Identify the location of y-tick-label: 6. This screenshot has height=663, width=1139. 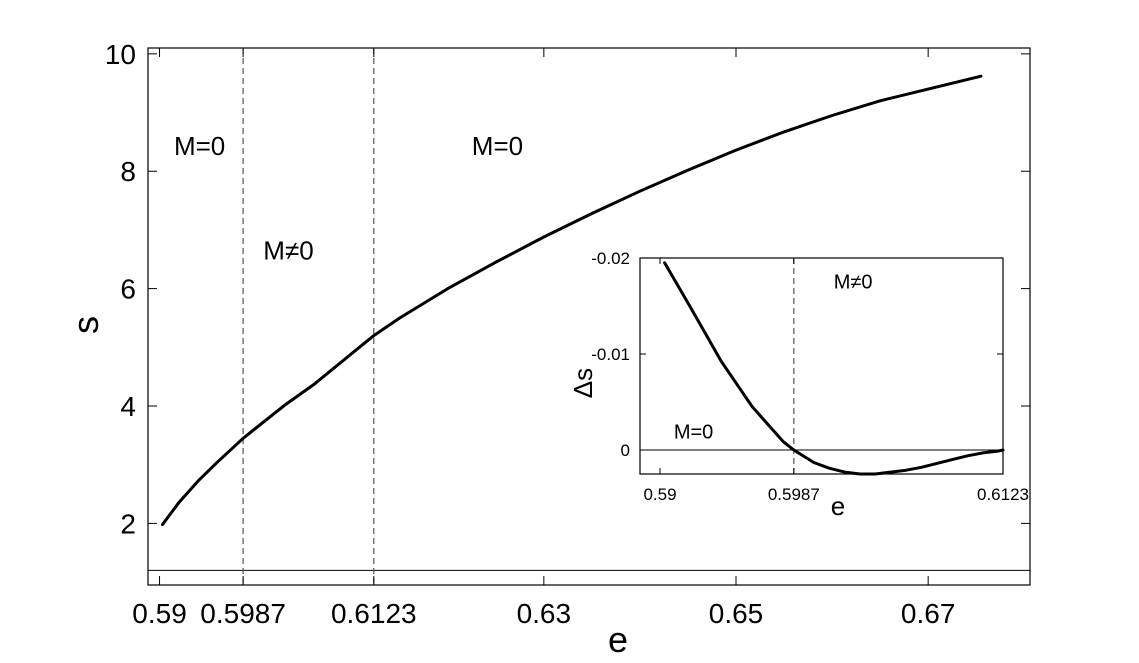
(128, 289).